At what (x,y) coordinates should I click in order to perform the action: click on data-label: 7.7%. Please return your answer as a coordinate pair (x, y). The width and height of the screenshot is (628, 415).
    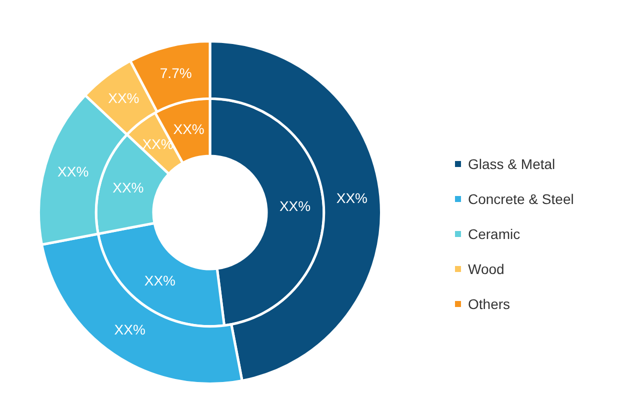
    Looking at the image, I should click on (176, 72).